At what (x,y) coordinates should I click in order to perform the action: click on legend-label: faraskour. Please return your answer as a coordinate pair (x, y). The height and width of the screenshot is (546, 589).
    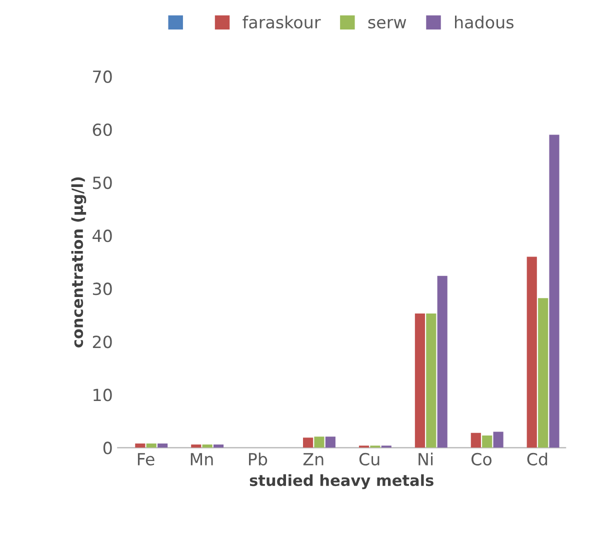
    Looking at the image, I should click on (281, 22).